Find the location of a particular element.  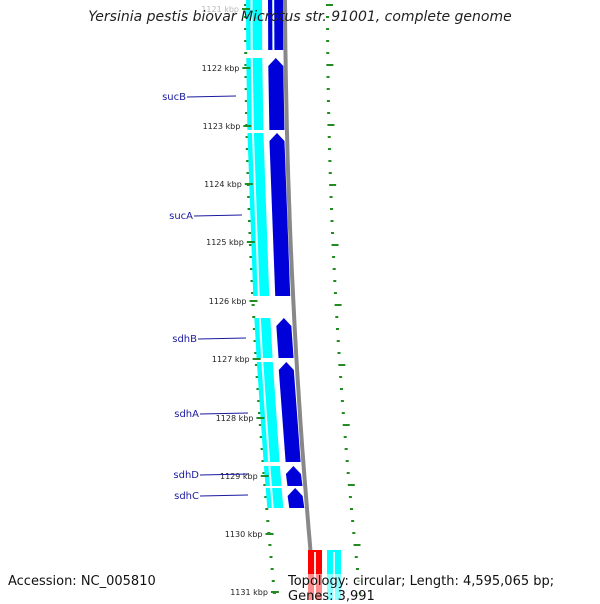

backbone-arc is located at coordinates (300, 300).